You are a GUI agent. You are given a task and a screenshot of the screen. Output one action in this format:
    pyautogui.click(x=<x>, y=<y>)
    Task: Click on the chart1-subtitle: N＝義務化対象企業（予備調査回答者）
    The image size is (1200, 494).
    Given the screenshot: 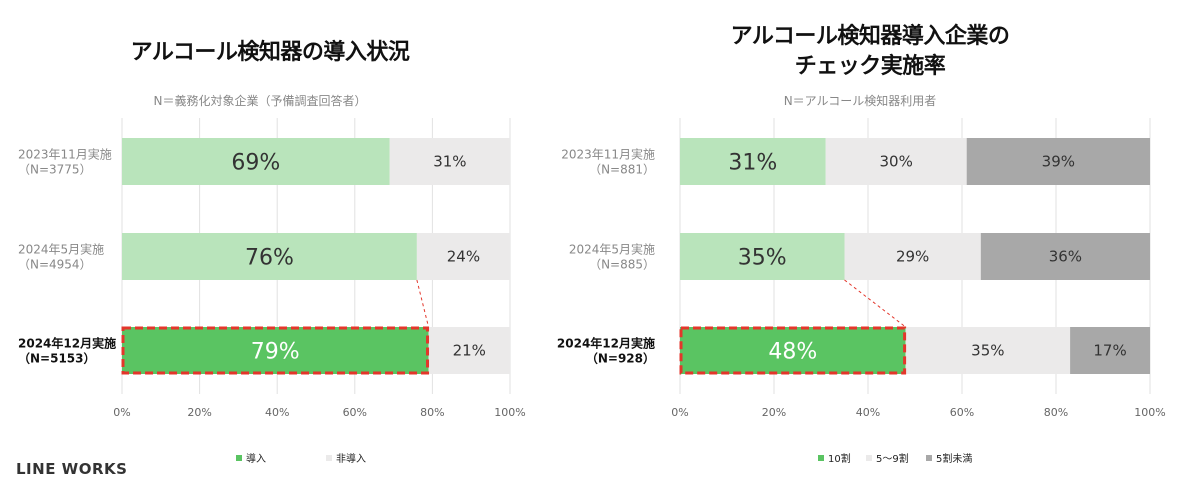 What is the action you would take?
    pyautogui.click(x=260, y=101)
    